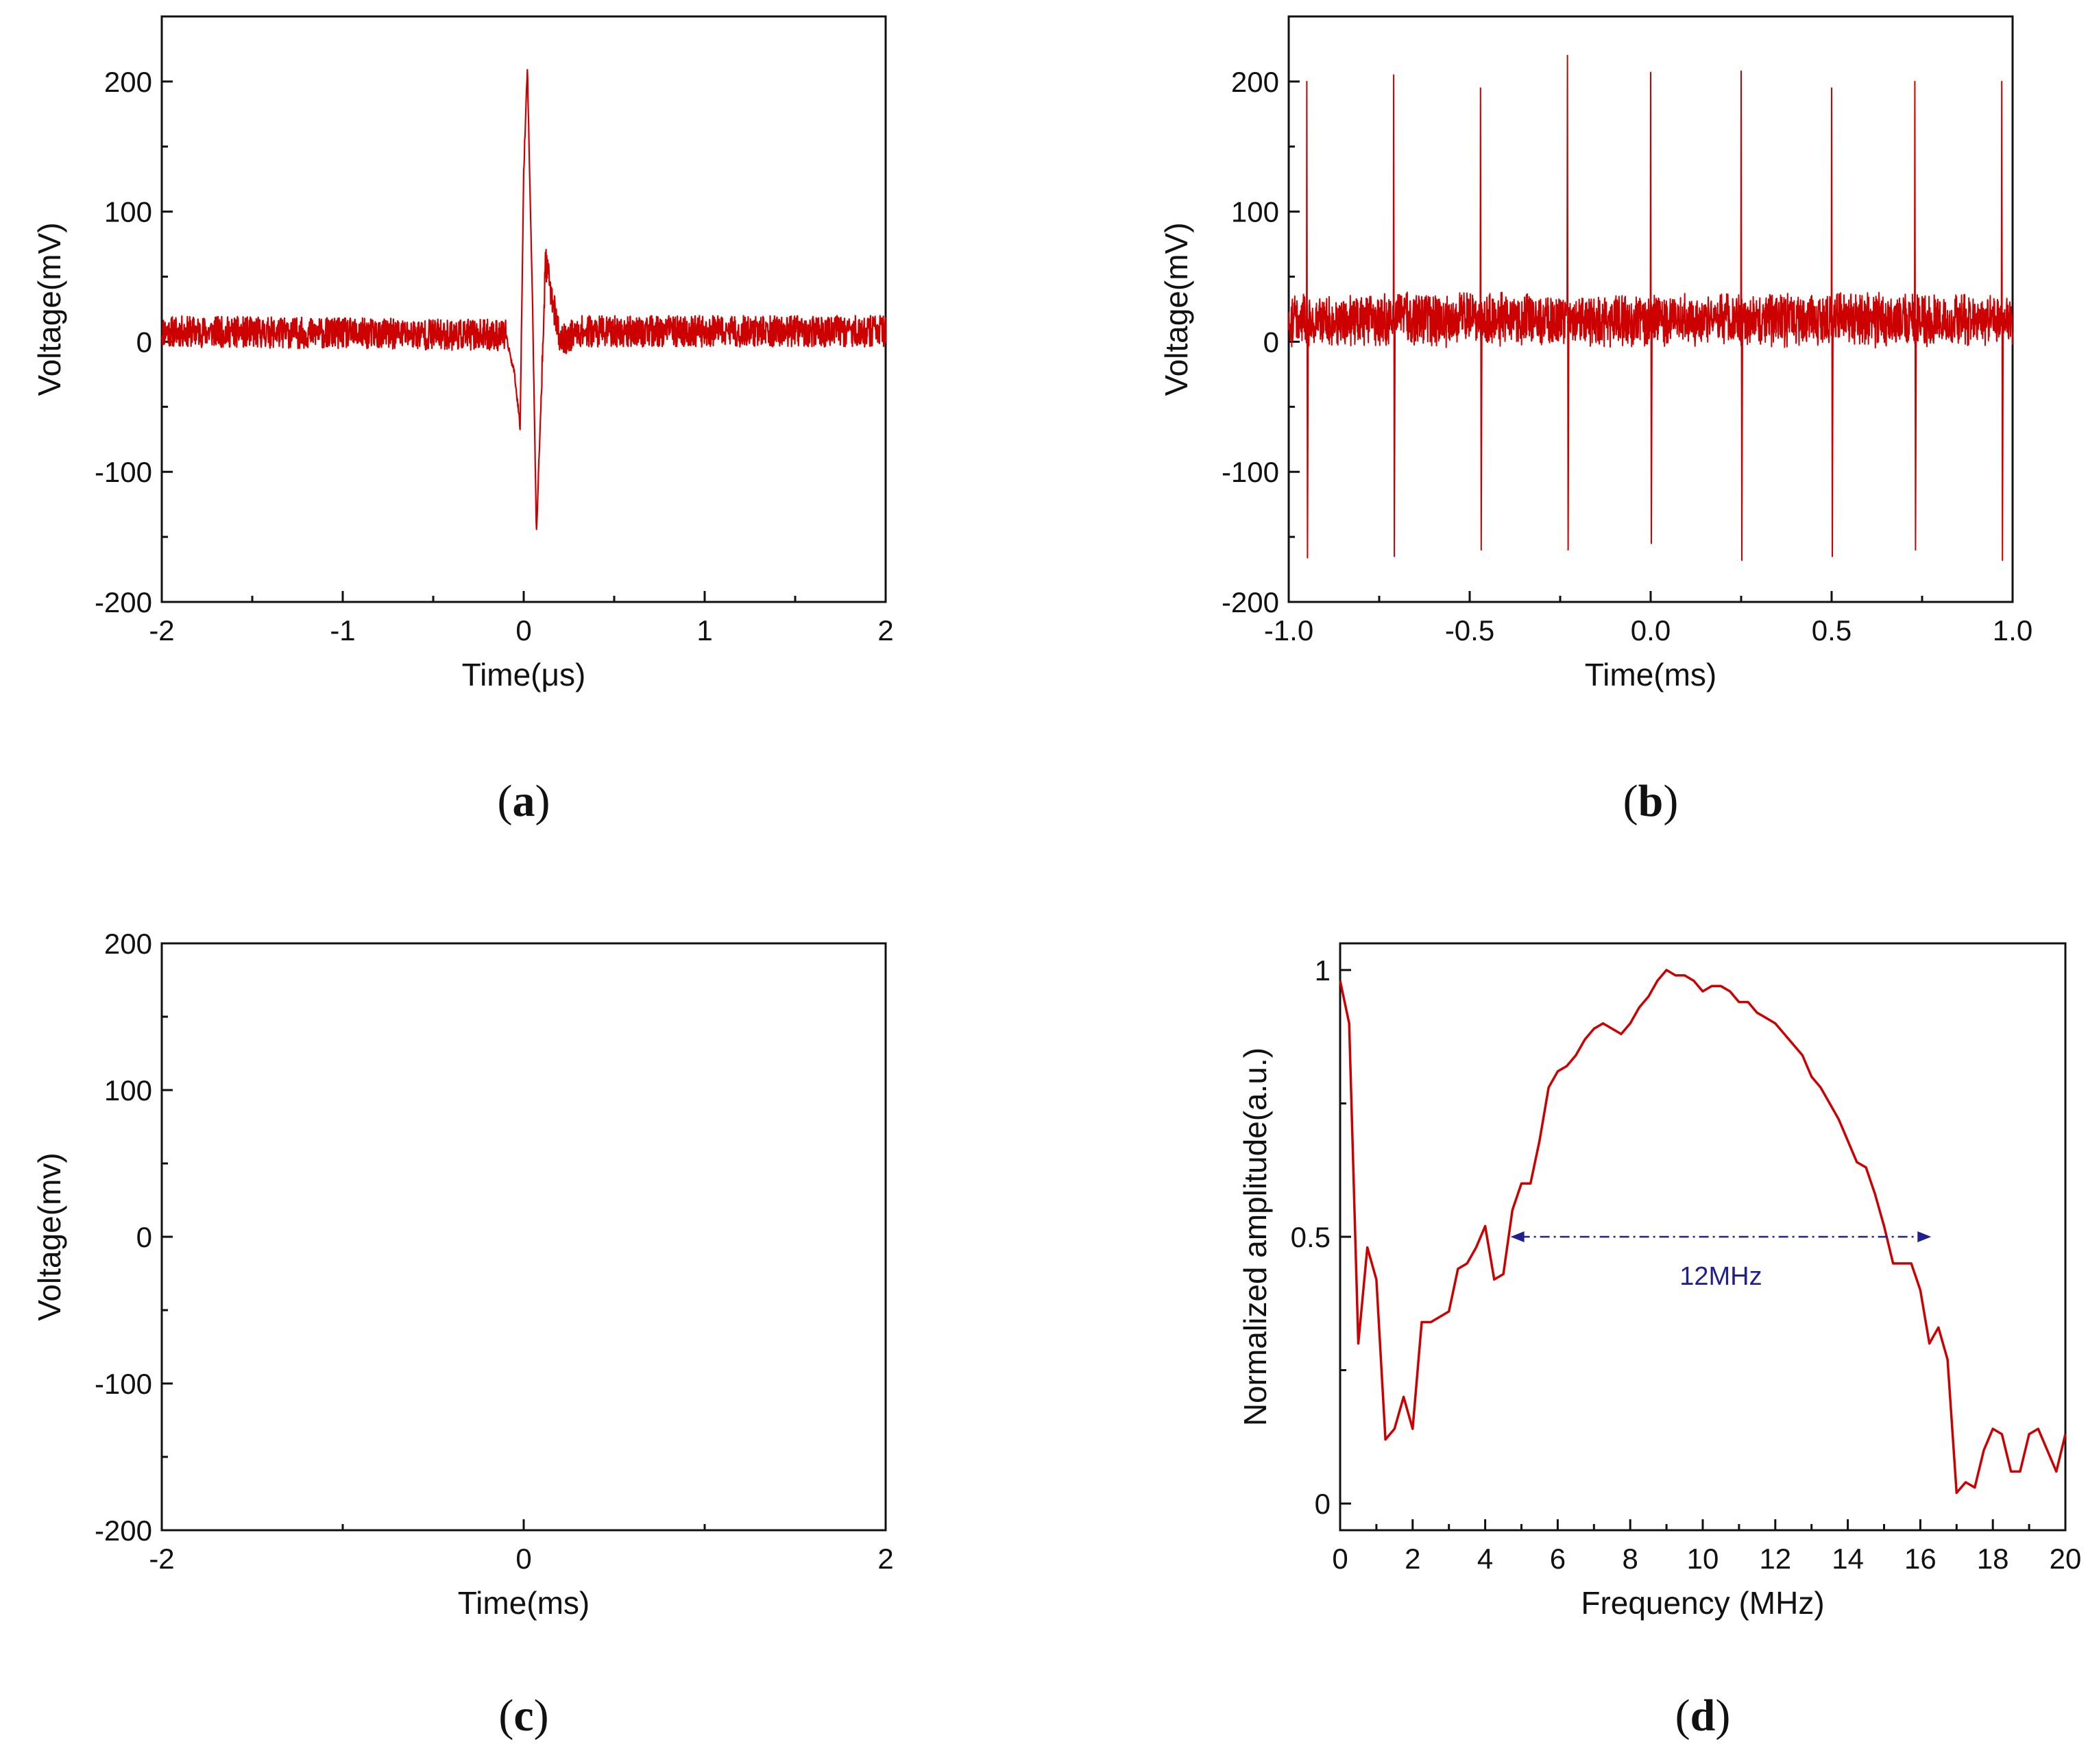 The width and height of the screenshot is (2088, 1764). I want to click on x-tick-label-a-1: -1, so click(342, 630).